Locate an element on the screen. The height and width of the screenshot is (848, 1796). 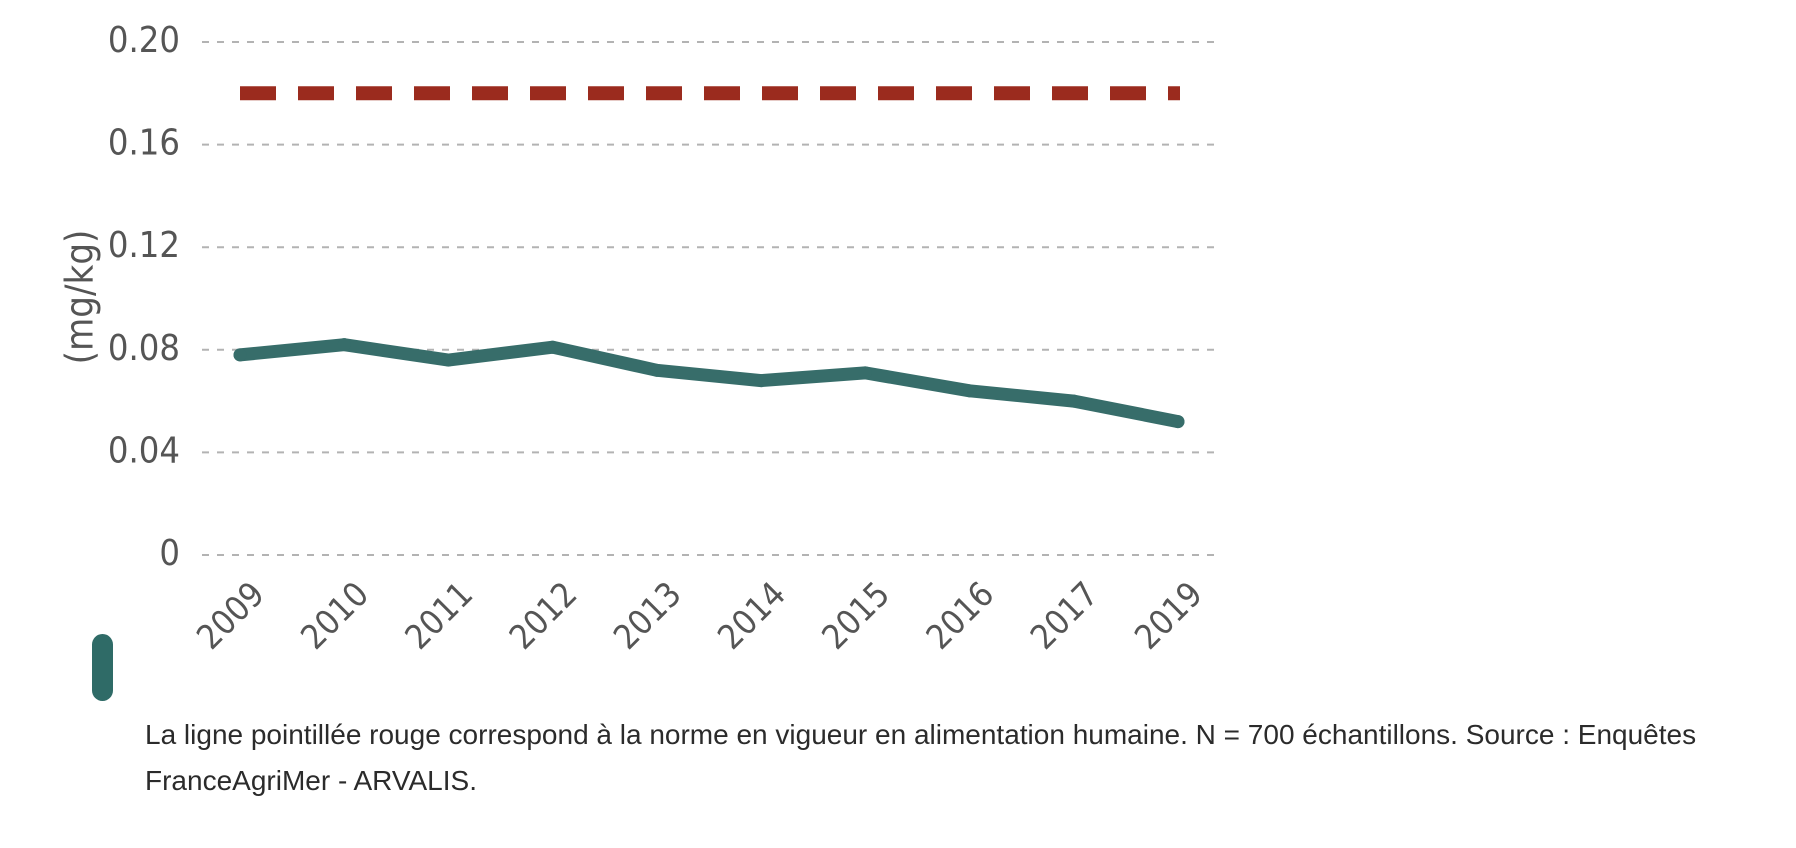
caption-accent-bar is located at coordinates (102, 667).